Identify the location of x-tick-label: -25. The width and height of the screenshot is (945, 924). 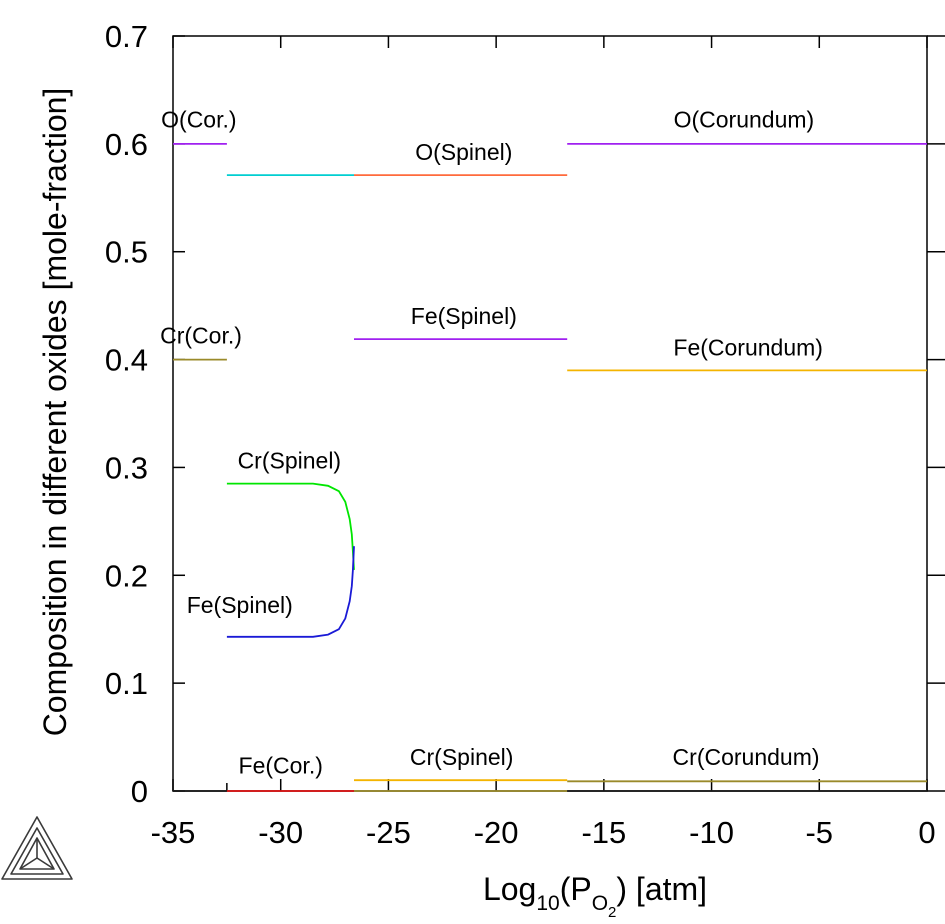
(388, 832).